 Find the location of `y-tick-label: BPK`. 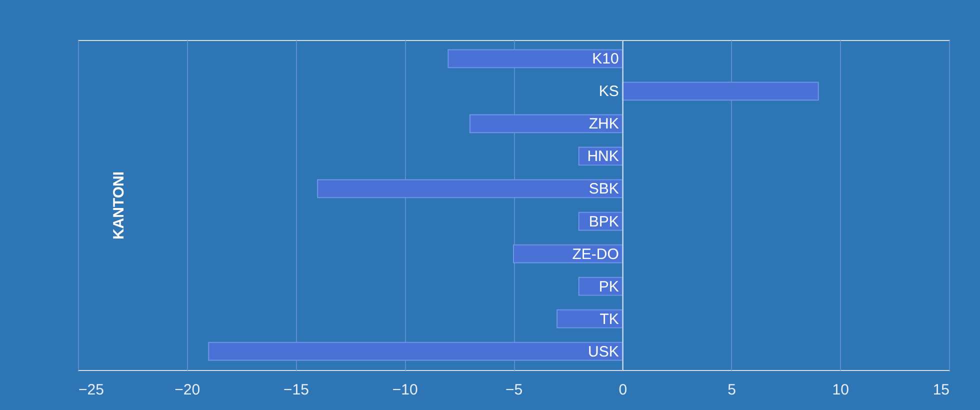

y-tick-label: BPK is located at coordinates (603, 221).